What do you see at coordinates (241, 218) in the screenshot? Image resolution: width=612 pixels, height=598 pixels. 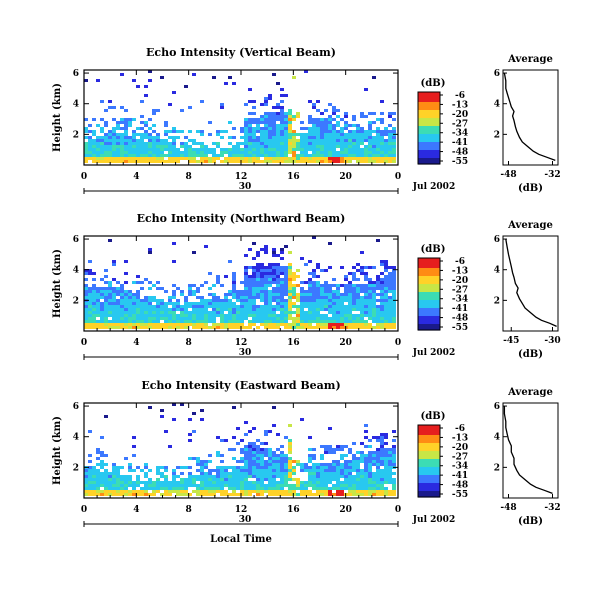 I see `panel-title: Echo Intensity (Northward Beam)` at bounding box center [241, 218].